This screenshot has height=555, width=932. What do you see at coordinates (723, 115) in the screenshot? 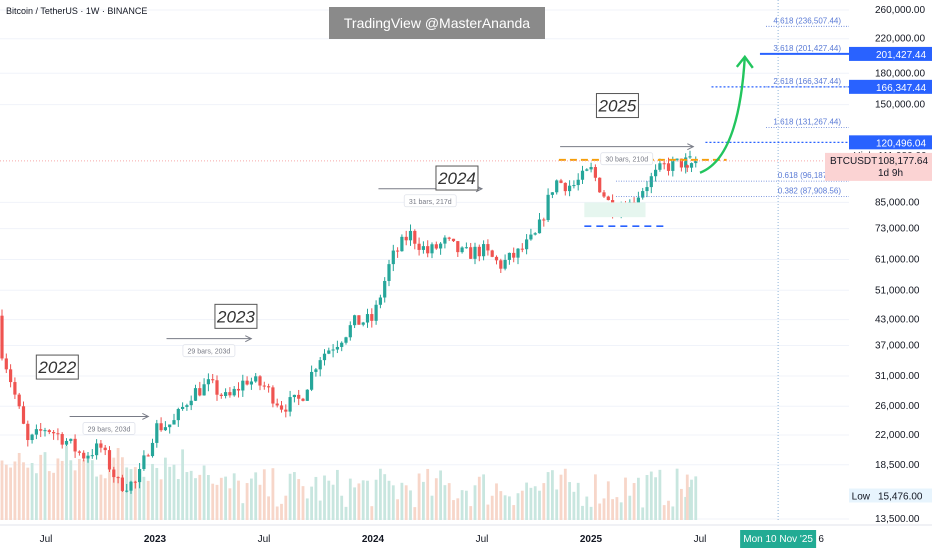
I see `projection-arrow` at bounding box center [723, 115].